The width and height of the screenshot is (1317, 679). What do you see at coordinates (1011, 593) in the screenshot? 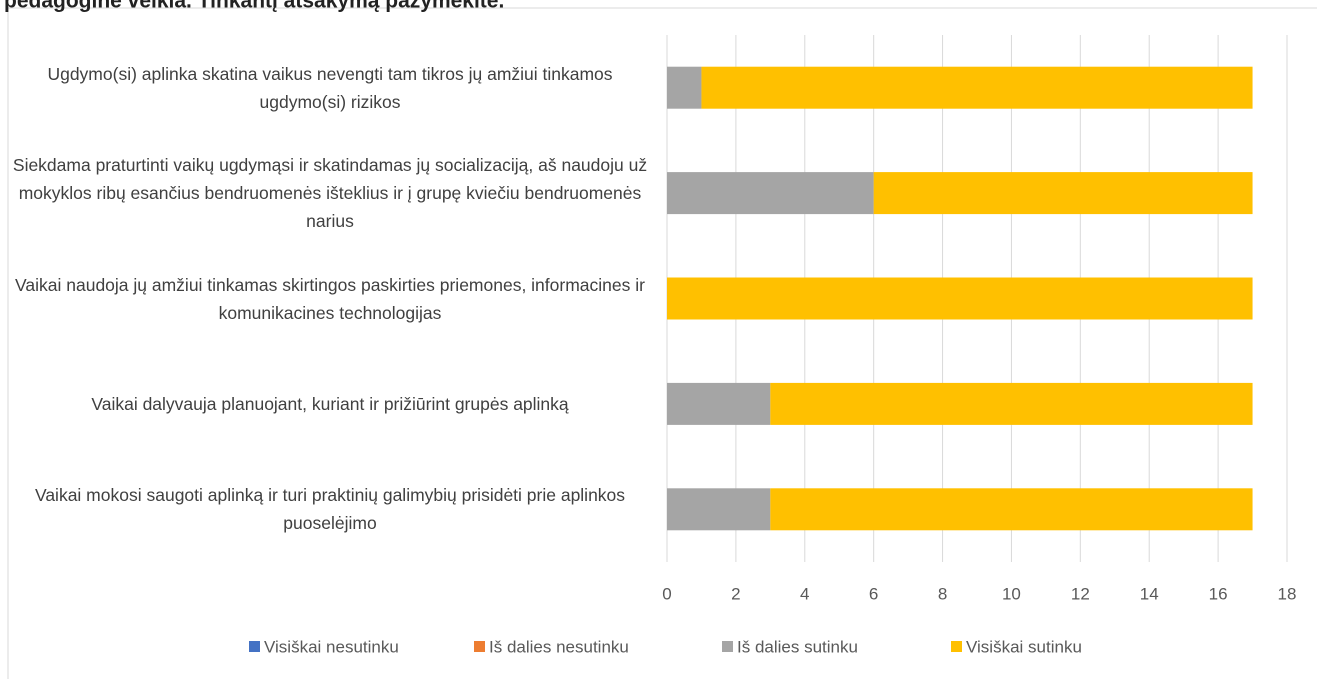
I see `x-tick-label: 10` at bounding box center [1011, 593].